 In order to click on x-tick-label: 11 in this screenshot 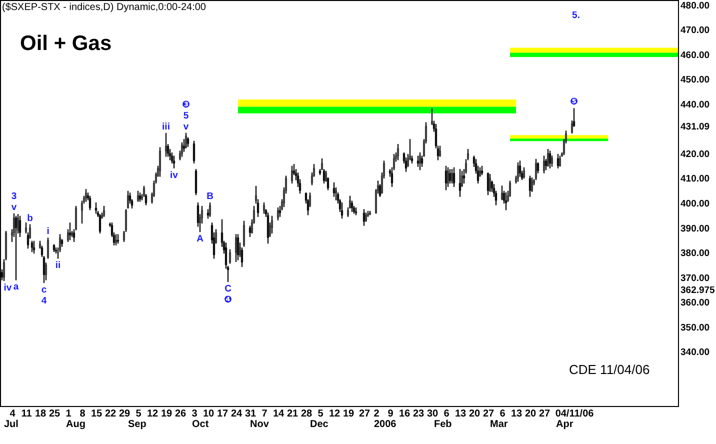, I will do `click(26, 414)`.